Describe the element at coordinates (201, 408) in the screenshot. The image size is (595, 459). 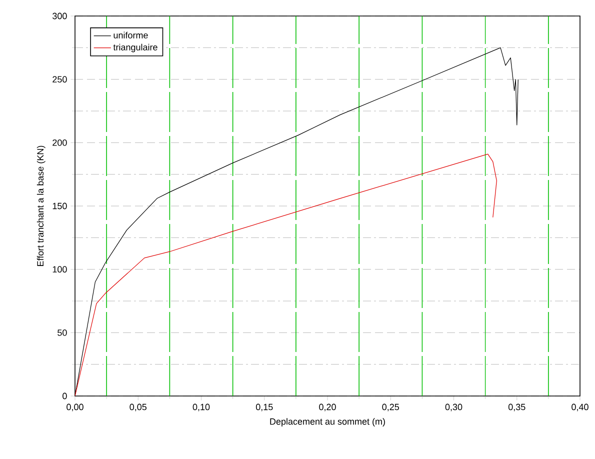
I see `x-tick-label: 0,10` at that location.